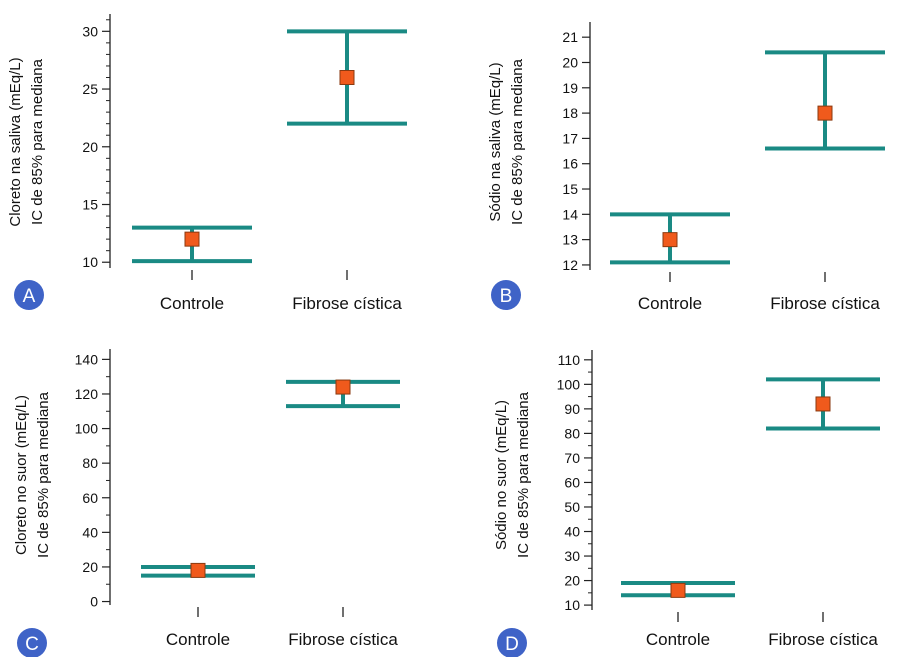 The height and width of the screenshot is (657, 897). I want to click on y-axis-label: Sódio na saliva (mEq/L), so click(495, 141).